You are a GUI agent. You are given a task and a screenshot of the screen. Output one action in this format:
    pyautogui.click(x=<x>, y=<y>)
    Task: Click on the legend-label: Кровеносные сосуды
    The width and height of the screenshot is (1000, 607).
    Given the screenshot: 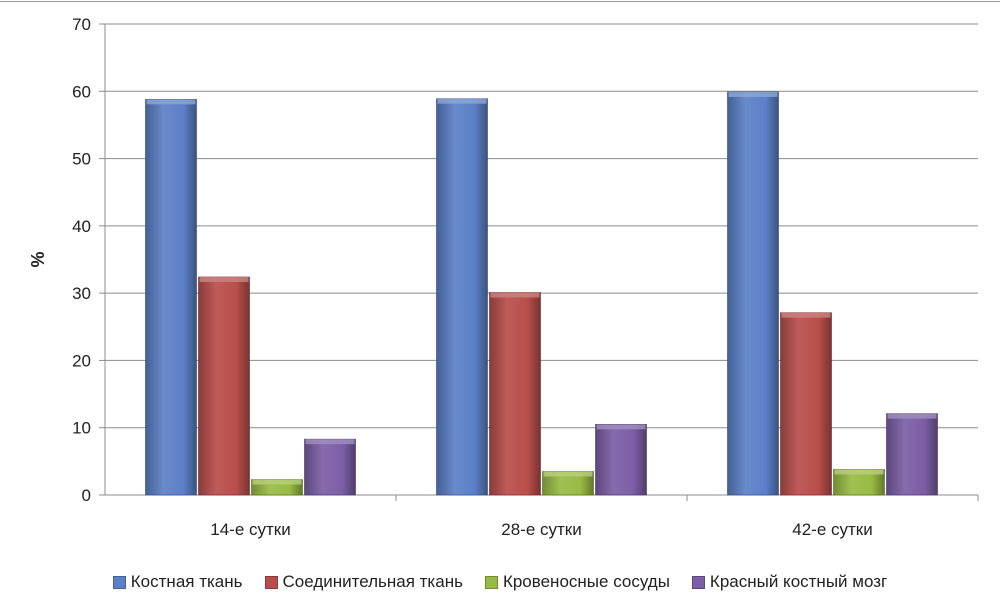 What is the action you would take?
    pyautogui.click(x=586, y=581)
    